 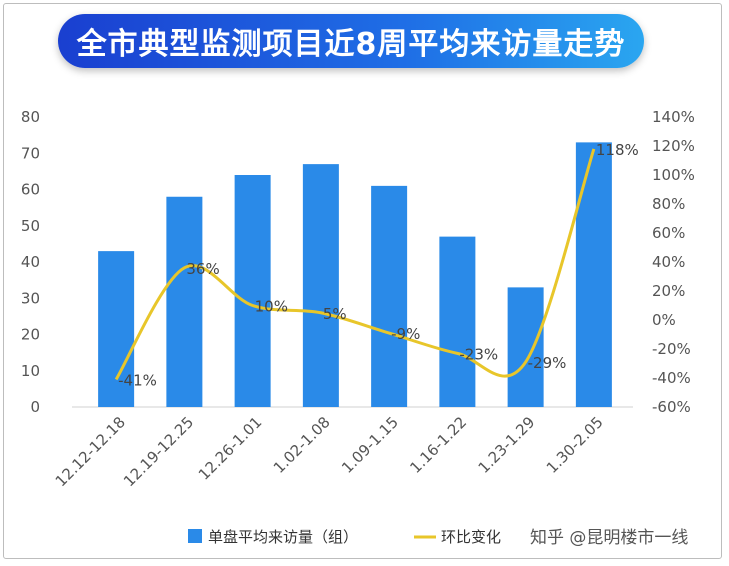 What do you see at coordinates (671, 349) in the screenshot?
I see `y2-tick-label: -20%` at bounding box center [671, 349].